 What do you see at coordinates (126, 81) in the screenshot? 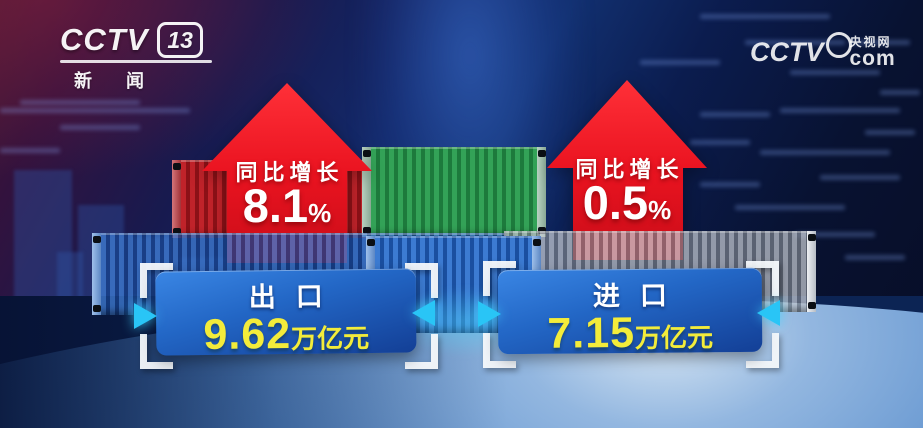
I see `channel-subtitle: 新闻` at bounding box center [126, 81].